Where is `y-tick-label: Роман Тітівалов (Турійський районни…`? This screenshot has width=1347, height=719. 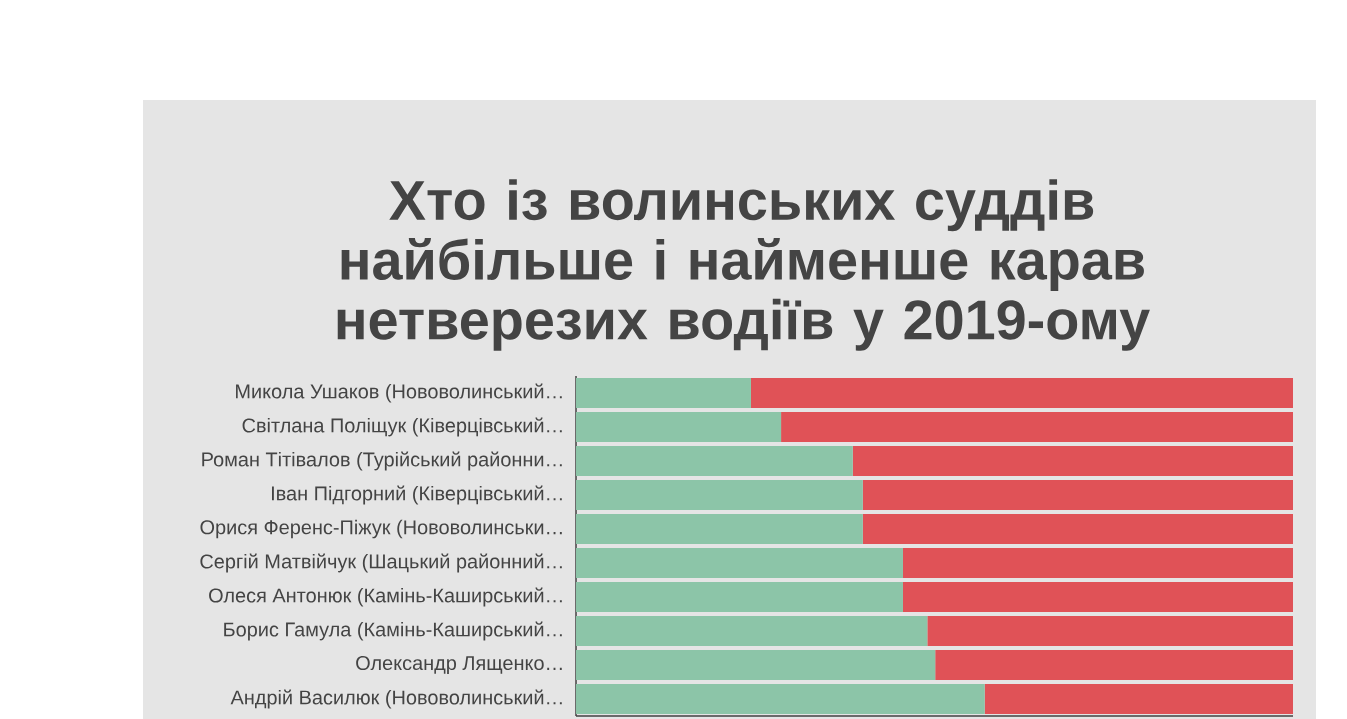 y-tick-label: Роман Тітівалов (Турійський районни… is located at coordinates (382, 461).